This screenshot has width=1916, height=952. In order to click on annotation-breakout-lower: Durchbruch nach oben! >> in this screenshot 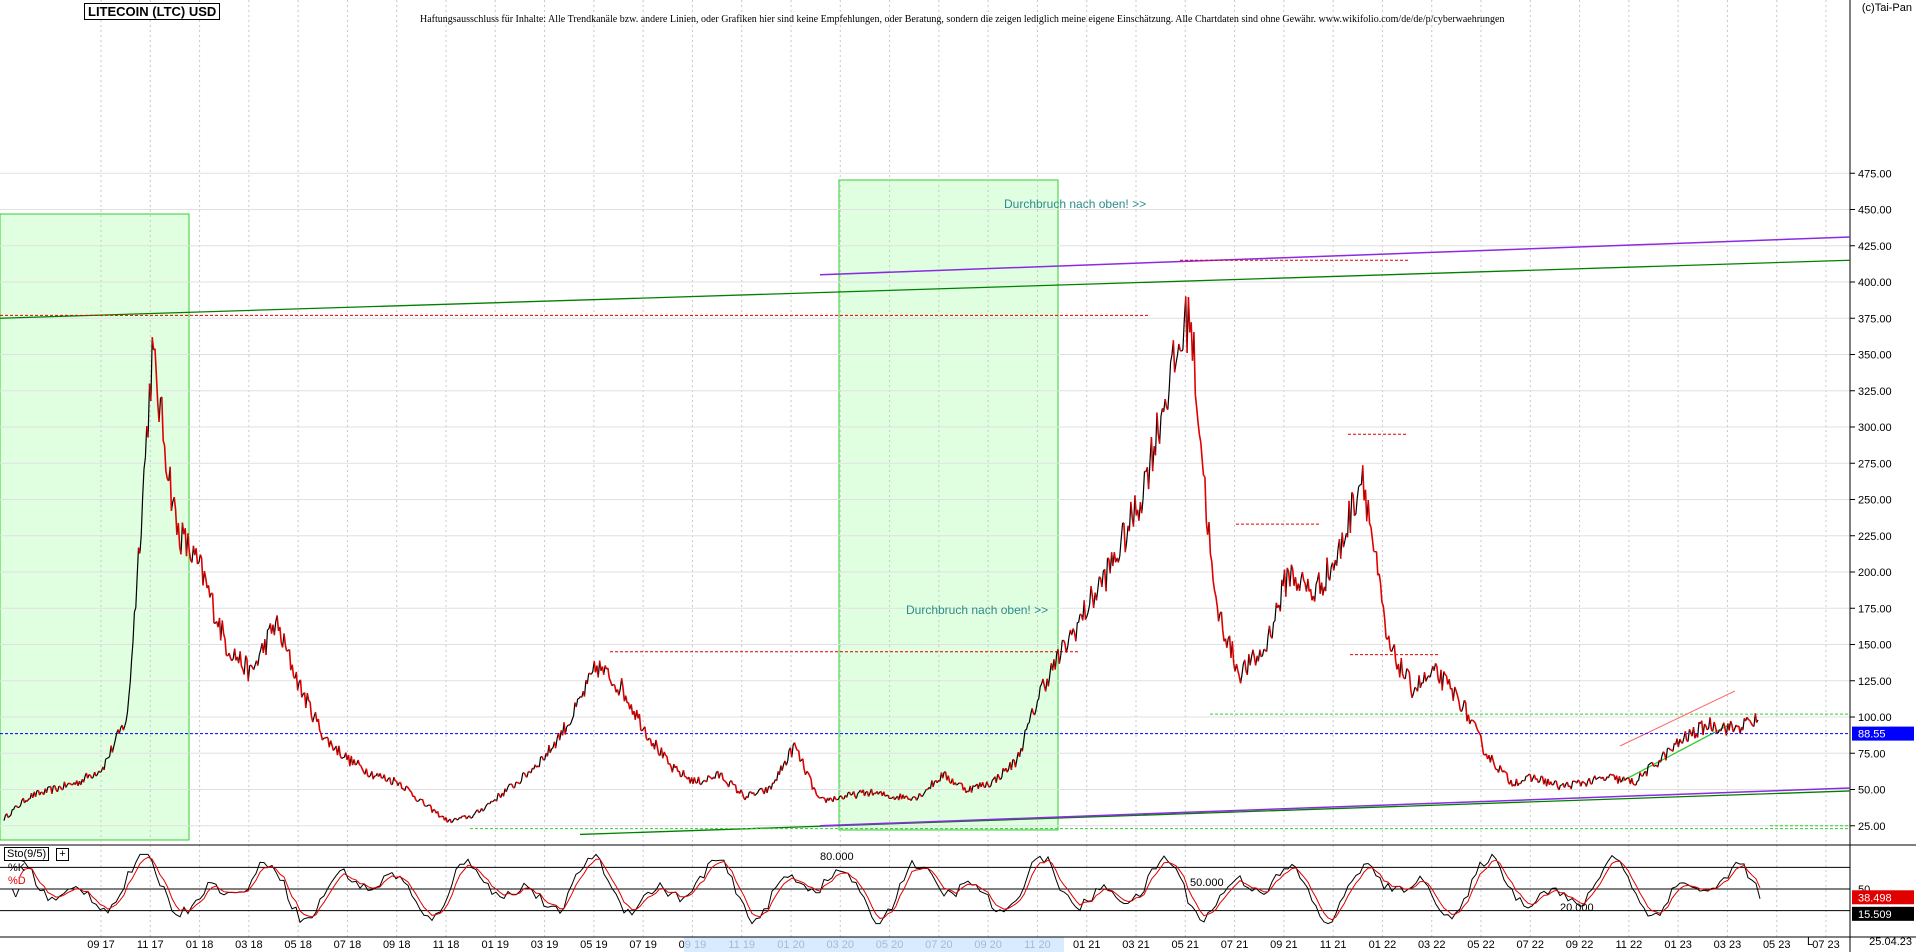, I will do `click(977, 610)`.